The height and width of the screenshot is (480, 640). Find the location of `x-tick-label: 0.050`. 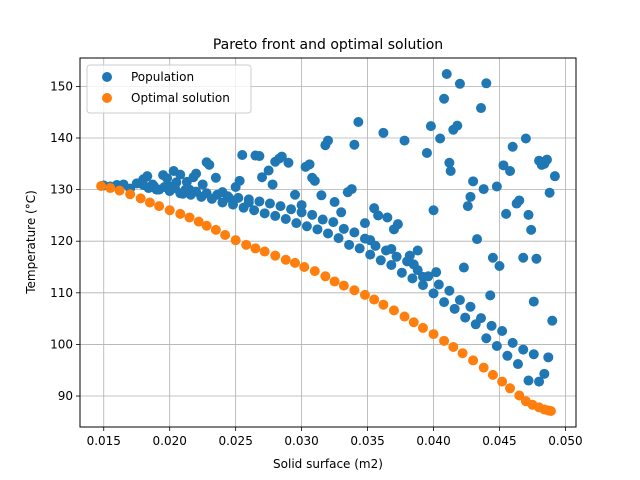

x-tick-label: 0.050 is located at coordinates (565, 441).